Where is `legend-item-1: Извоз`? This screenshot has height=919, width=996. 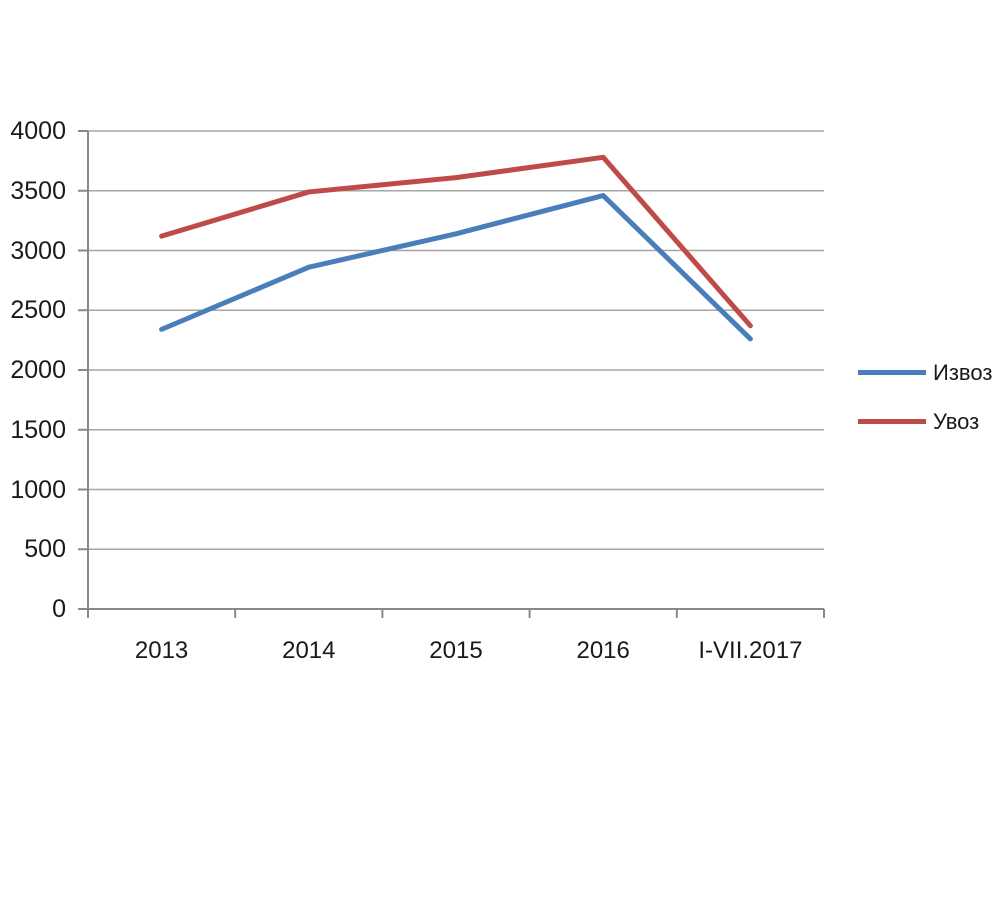 legend-item-1: Извоз is located at coordinates (925, 372).